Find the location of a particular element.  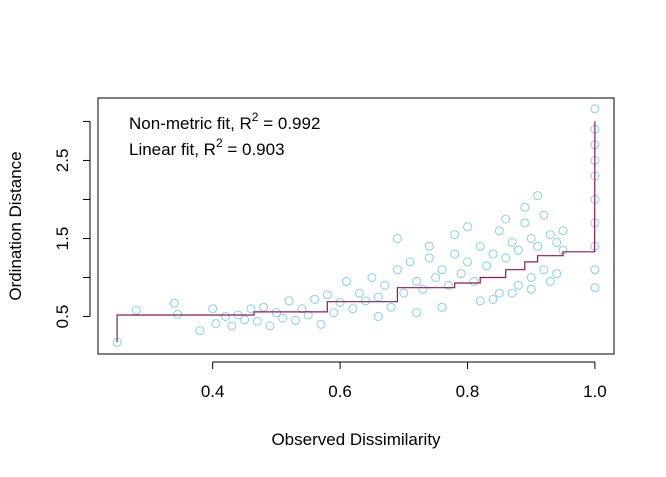

annotation-nonmetric-fit: Non-metric fit, R2 = 0.992 is located at coordinates (224, 121).